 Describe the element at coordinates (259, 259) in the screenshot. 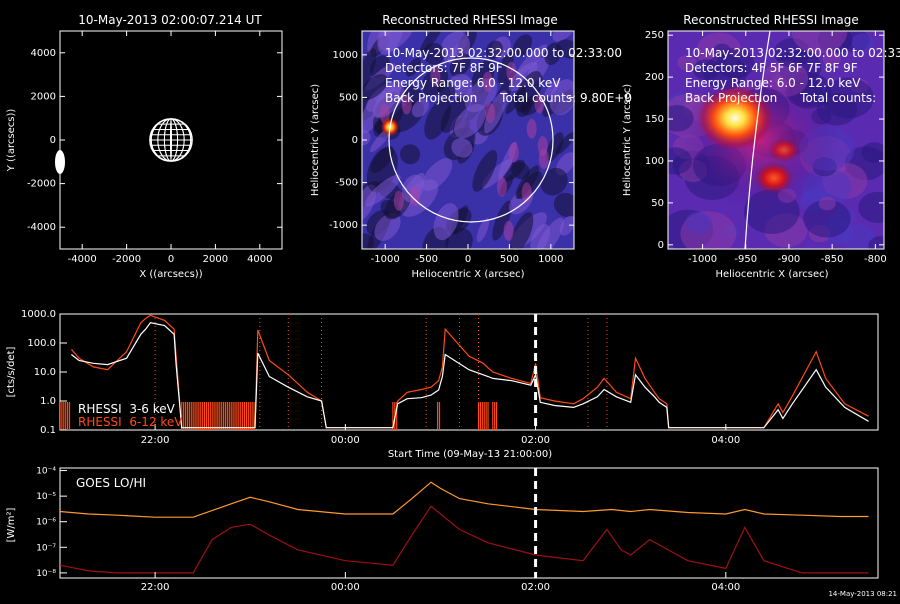

I see `x-tick-label: 4000` at that location.